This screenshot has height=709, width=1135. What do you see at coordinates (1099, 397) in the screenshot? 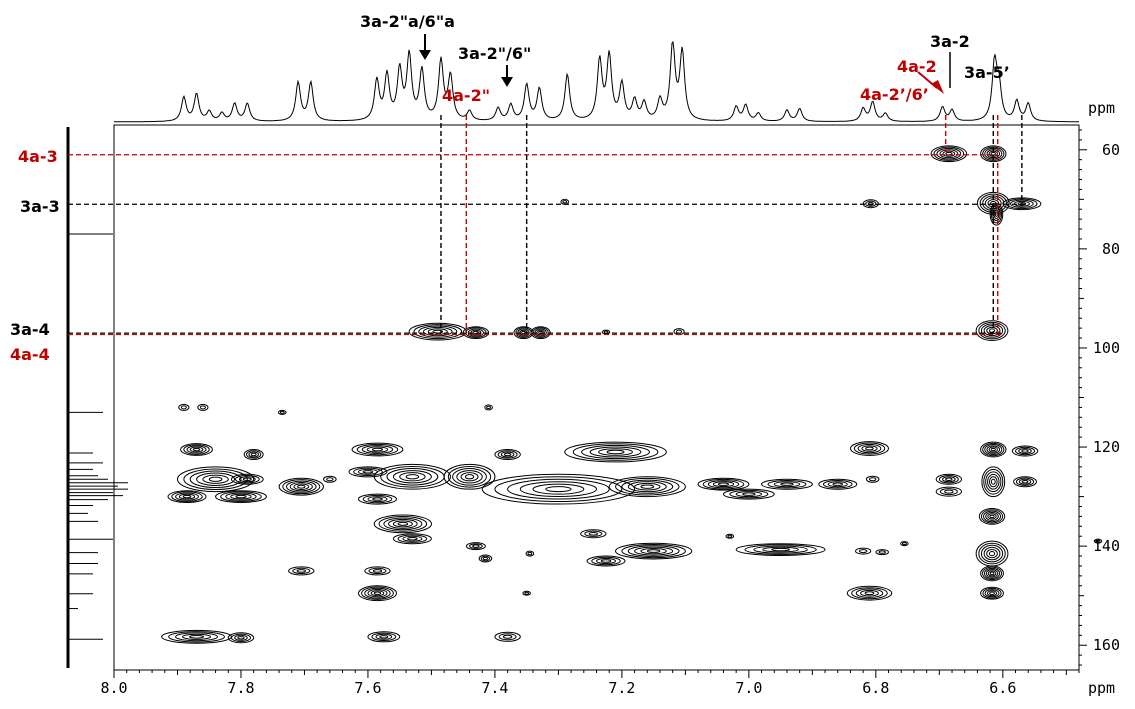
I see `y-axis: 60 80 100 120 140 160` at bounding box center [1099, 397].